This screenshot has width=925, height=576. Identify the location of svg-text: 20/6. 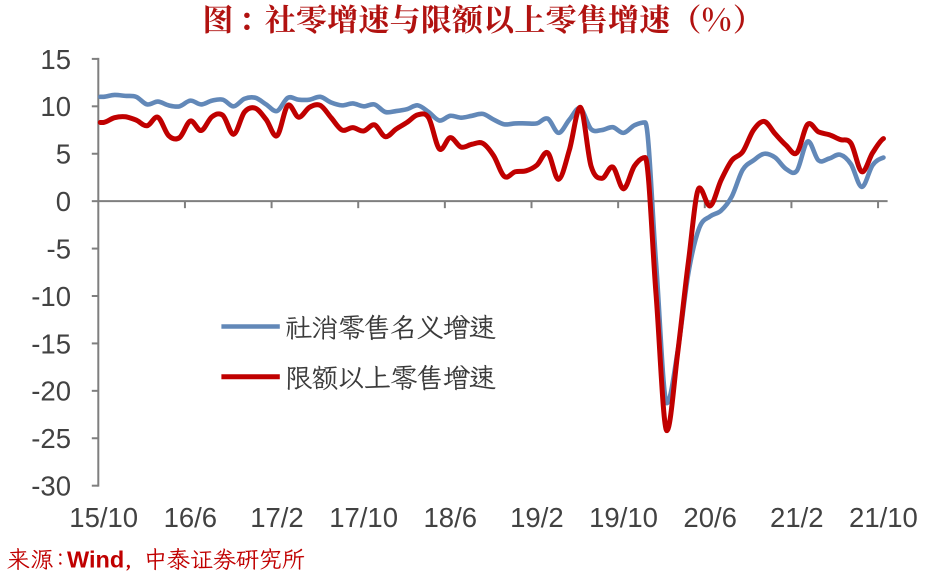
(710, 517).